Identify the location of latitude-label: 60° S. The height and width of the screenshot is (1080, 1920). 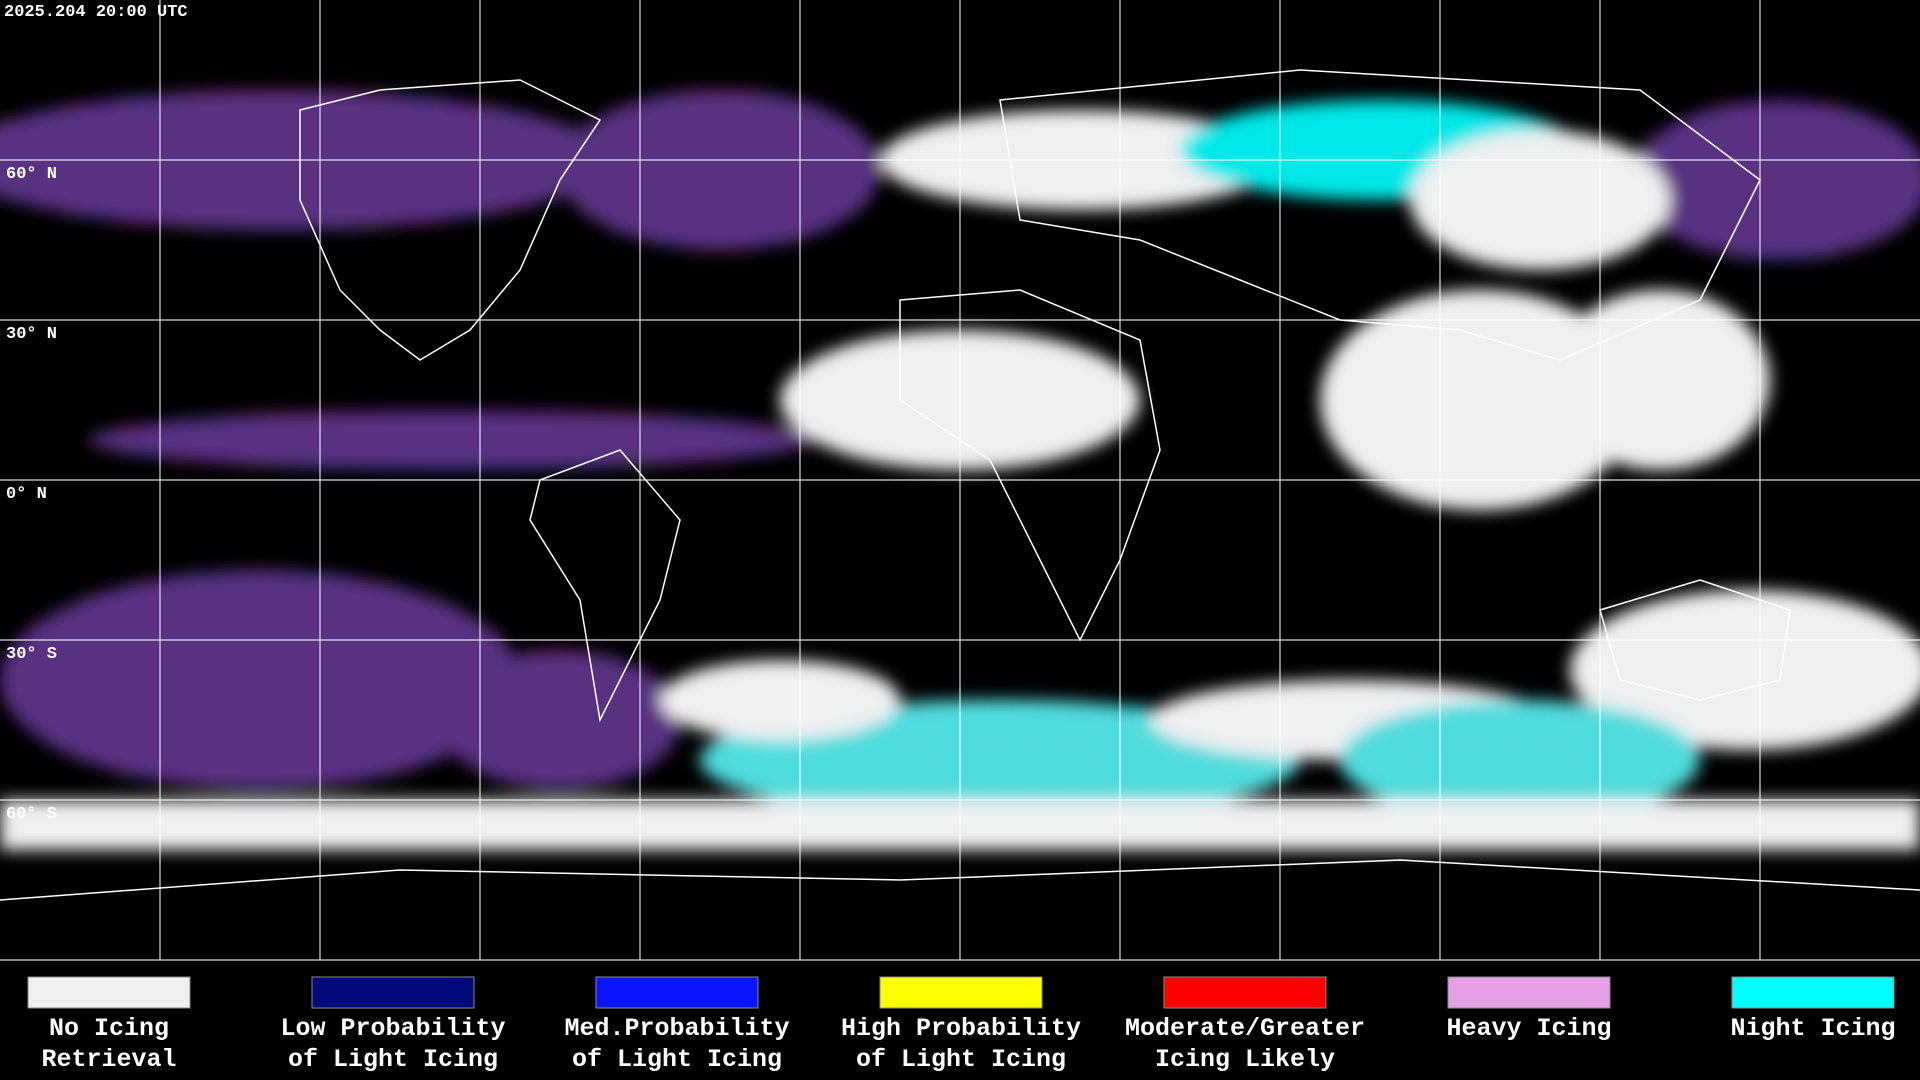
(31, 814).